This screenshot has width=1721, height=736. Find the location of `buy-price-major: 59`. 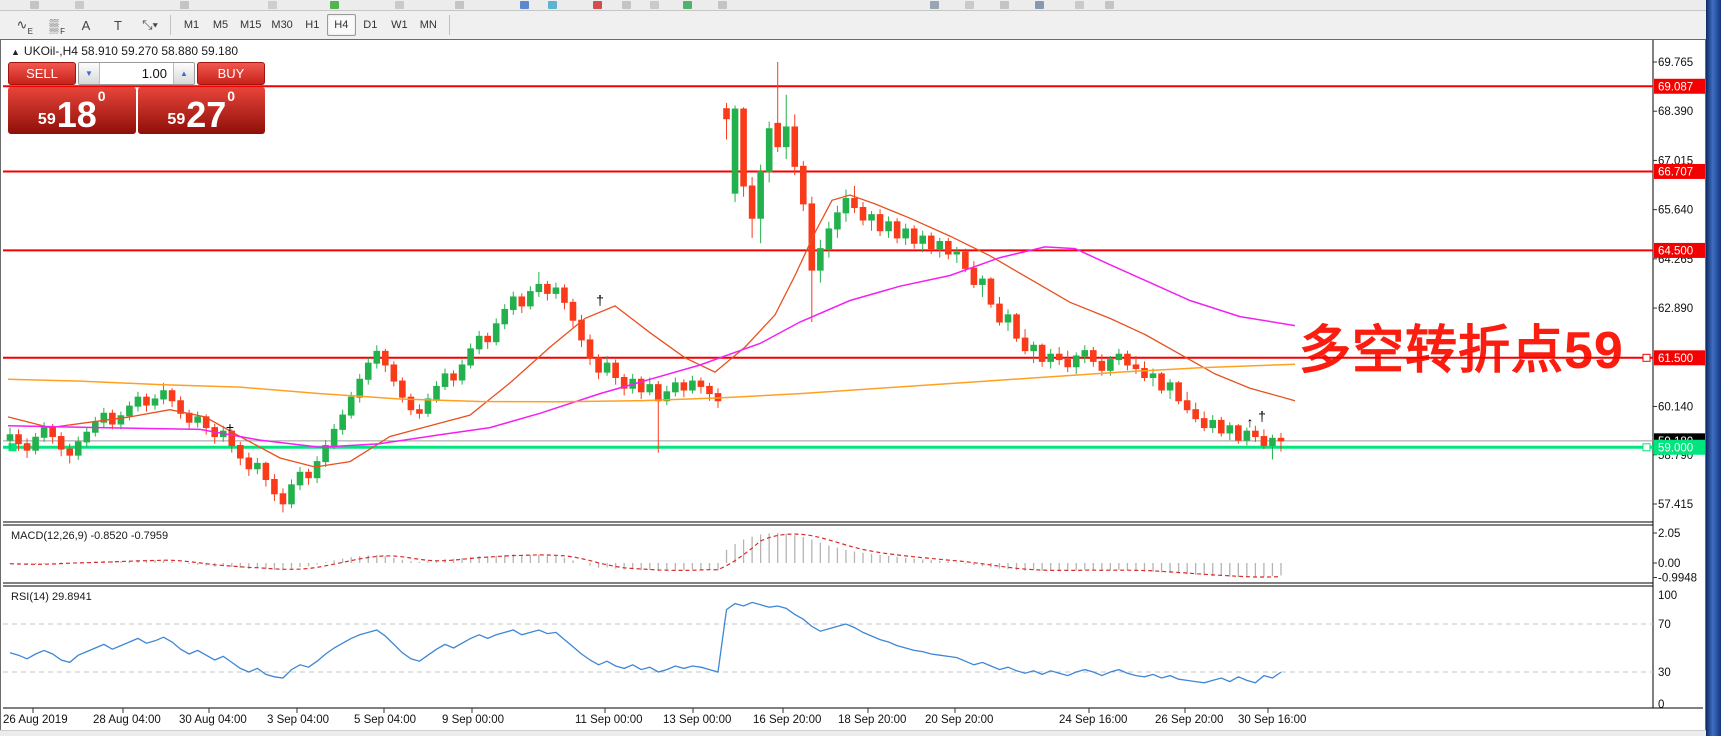

buy-price-major: 59 is located at coordinates (176, 119).